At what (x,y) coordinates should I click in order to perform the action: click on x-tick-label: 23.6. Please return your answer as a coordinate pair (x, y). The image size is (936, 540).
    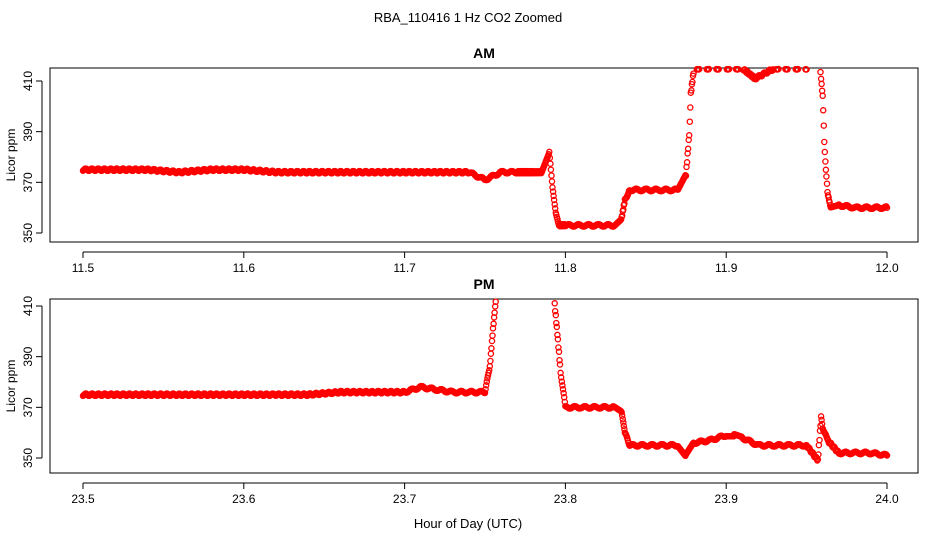
    Looking at the image, I should click on (244, 499).